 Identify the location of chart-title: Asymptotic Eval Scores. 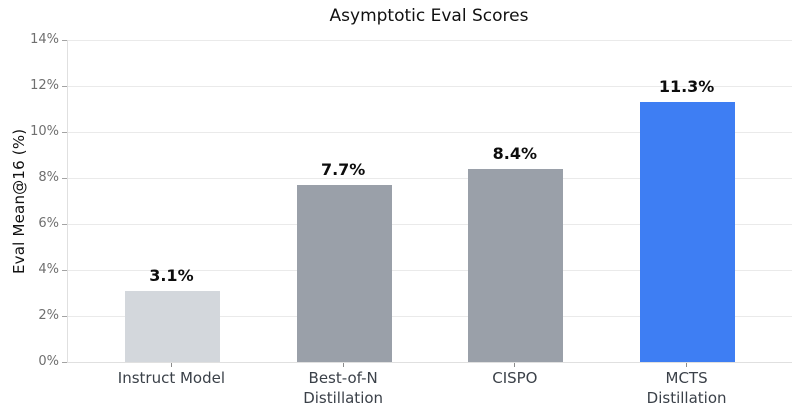
(429, 16).